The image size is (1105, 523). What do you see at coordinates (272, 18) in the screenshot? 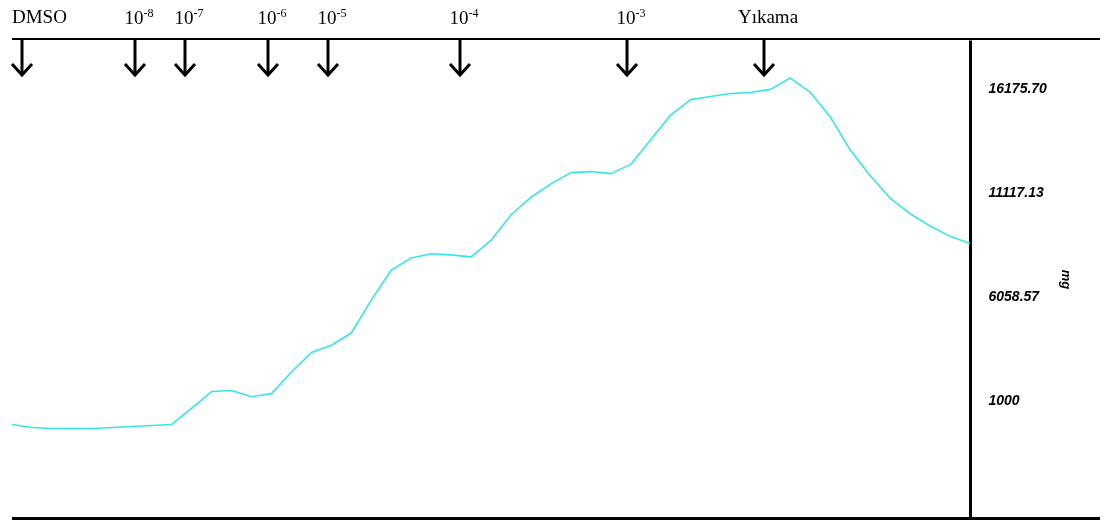
I see `text: 10$^{-6}$` at bounding box center [272, 18].